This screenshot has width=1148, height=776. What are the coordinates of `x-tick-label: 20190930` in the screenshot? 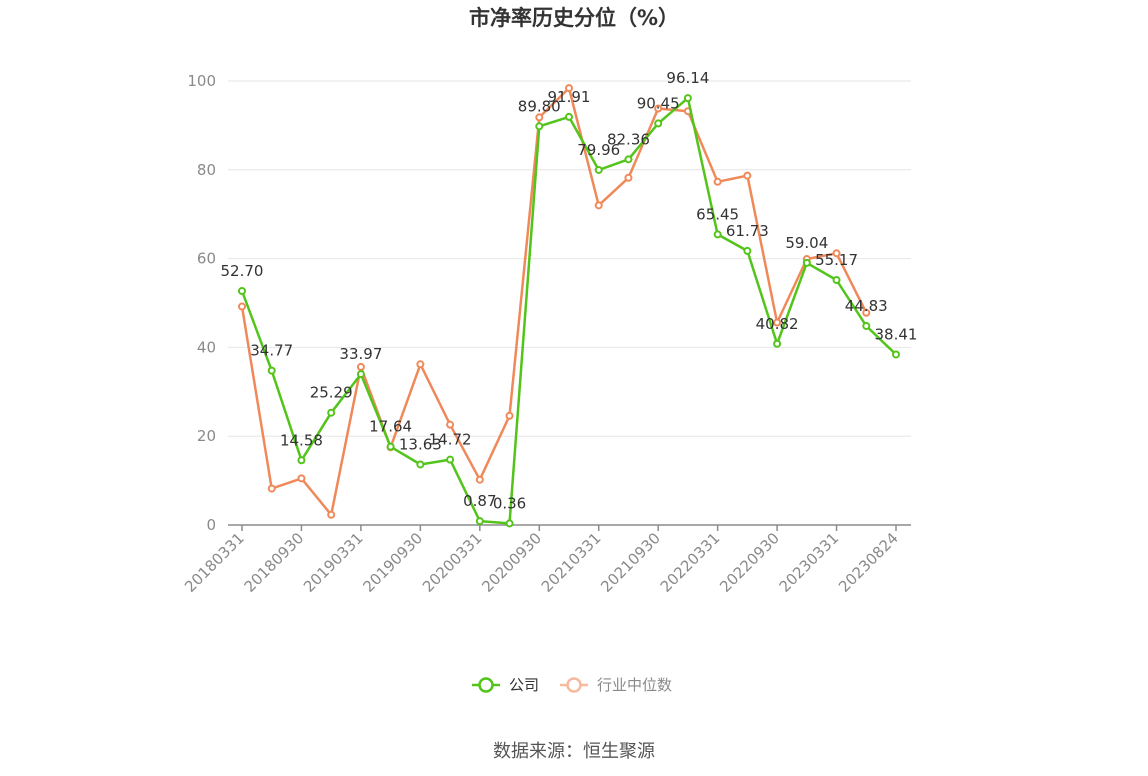 It's located at (392, 562).